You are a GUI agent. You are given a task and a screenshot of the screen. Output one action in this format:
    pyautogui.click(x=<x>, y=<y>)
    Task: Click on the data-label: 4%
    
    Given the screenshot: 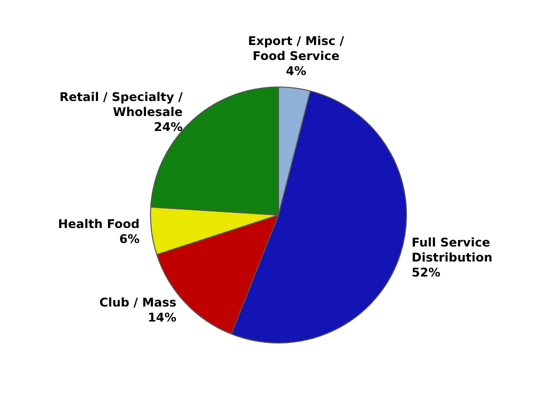 What is the action you would take?
    pyautogui.click(x=296, y=71)
    